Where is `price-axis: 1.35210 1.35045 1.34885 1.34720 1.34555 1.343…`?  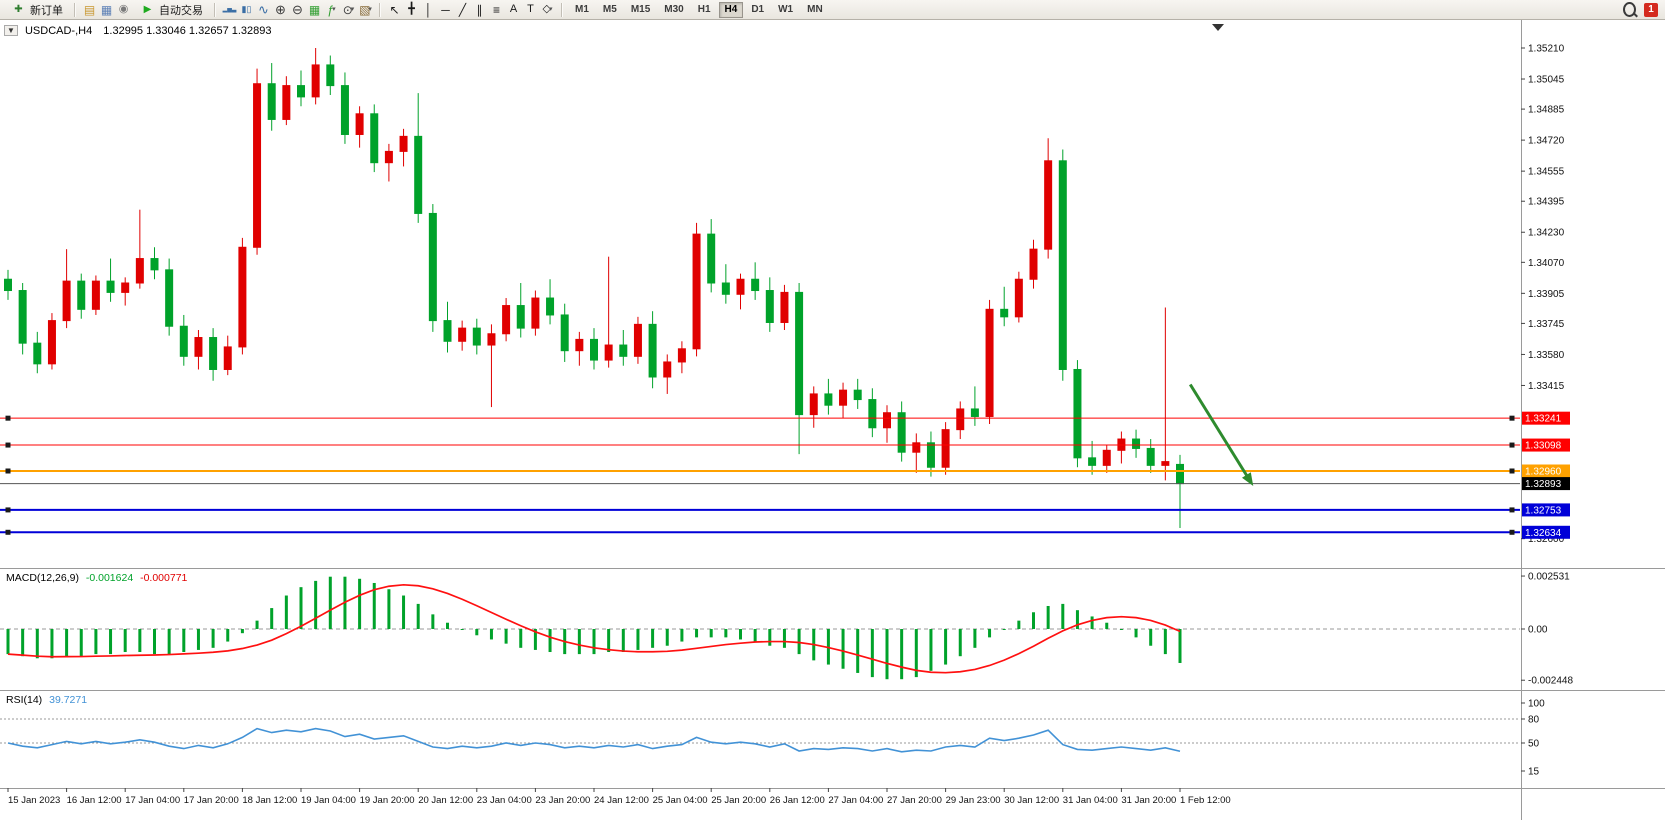 price-axis: 1.35210 1.35045 1.34885 1.34720 1.34555 1.343… is located at coordinates (1543, 295).